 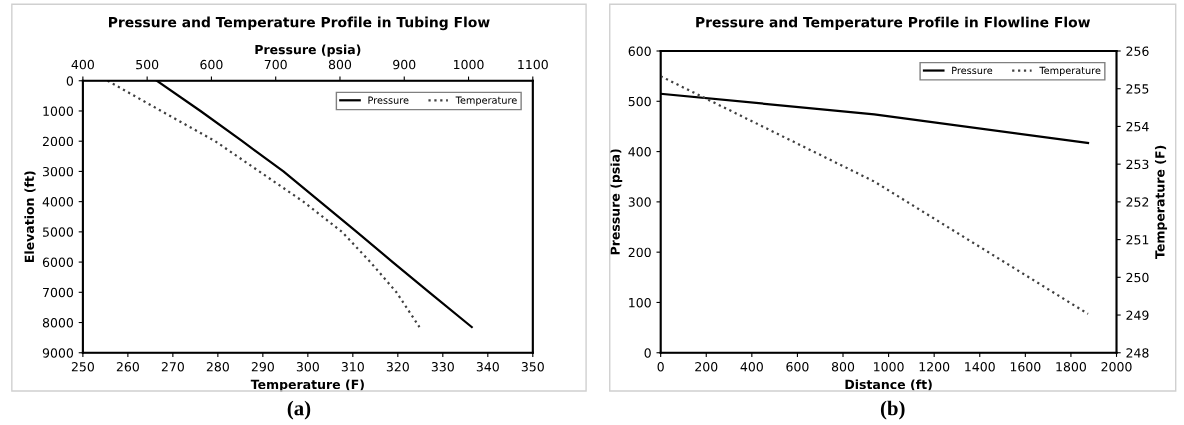 I want to click on y-tick-label: 5000, so click(x=58, y=232).